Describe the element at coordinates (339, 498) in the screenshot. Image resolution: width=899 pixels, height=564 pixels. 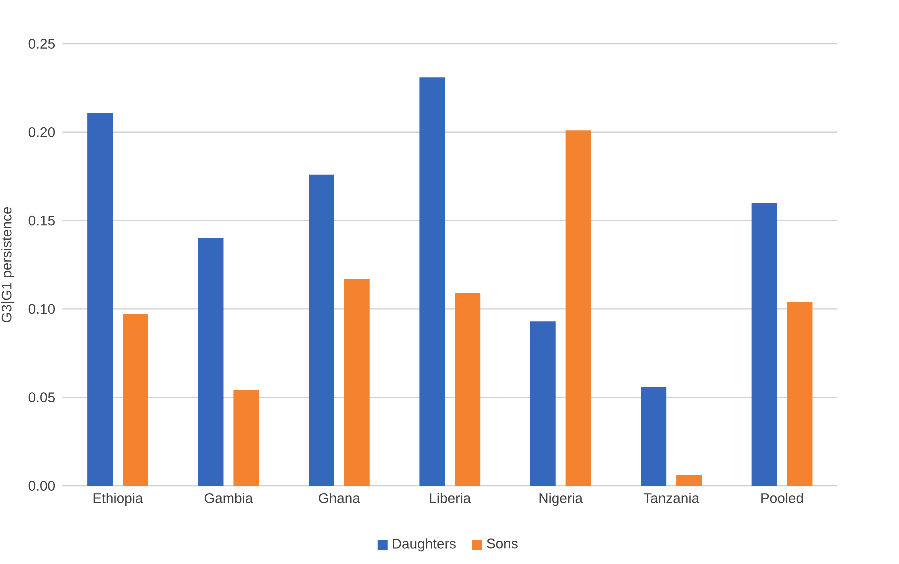
I see `x-tick-label: Ghana` at that location.